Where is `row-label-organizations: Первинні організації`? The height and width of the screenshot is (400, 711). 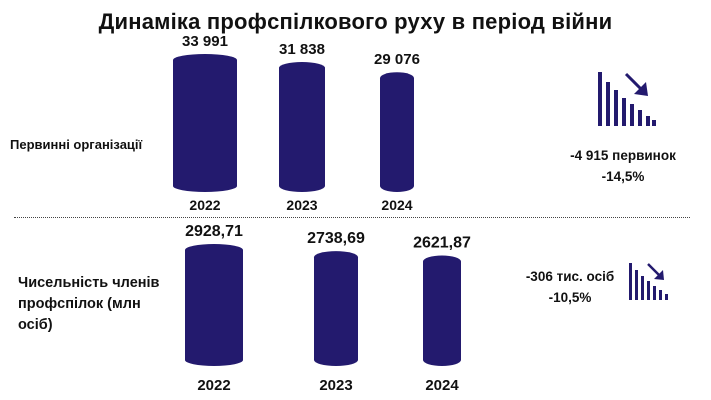 row-label-organizations: Первинні організації is located at coordinates (76, 144).